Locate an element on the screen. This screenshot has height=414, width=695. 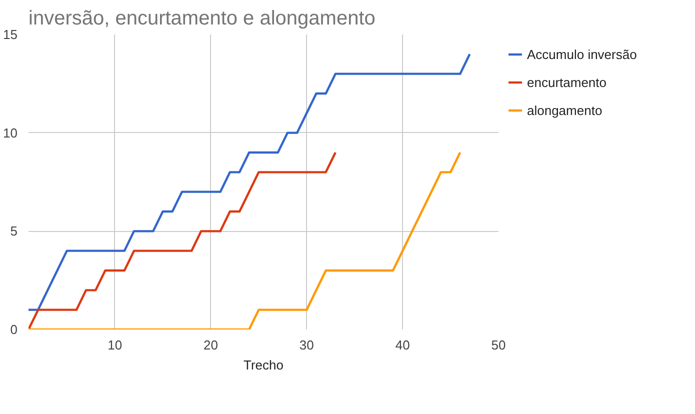
x-tick-label: 20 is located at coordinates (211, 345).